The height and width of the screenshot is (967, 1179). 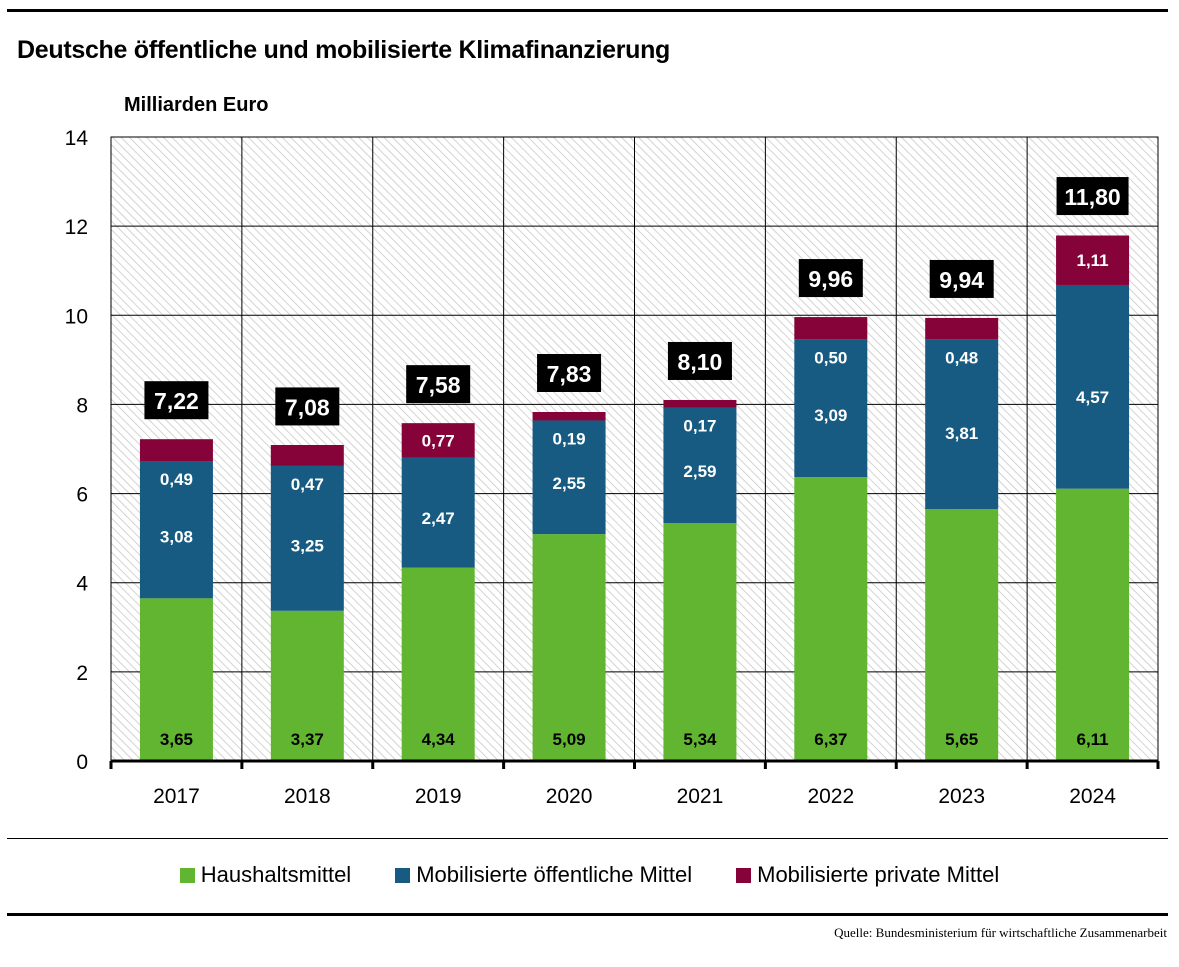 I want to click on data-label-oeffentliche-mittel: 3,25, so click(x=307, y=546).